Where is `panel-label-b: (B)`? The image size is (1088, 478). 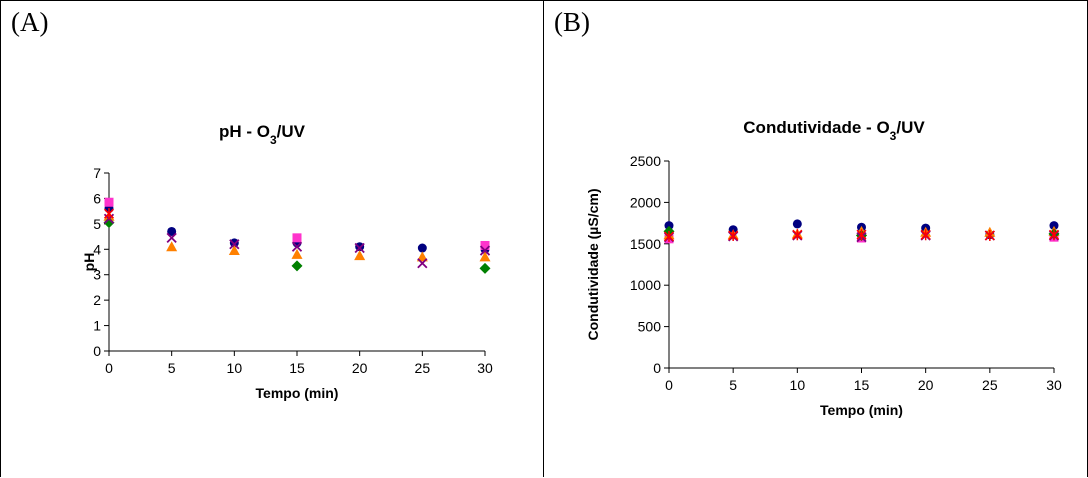 panel-label-b: (B) is located at coordinates (572, 22).